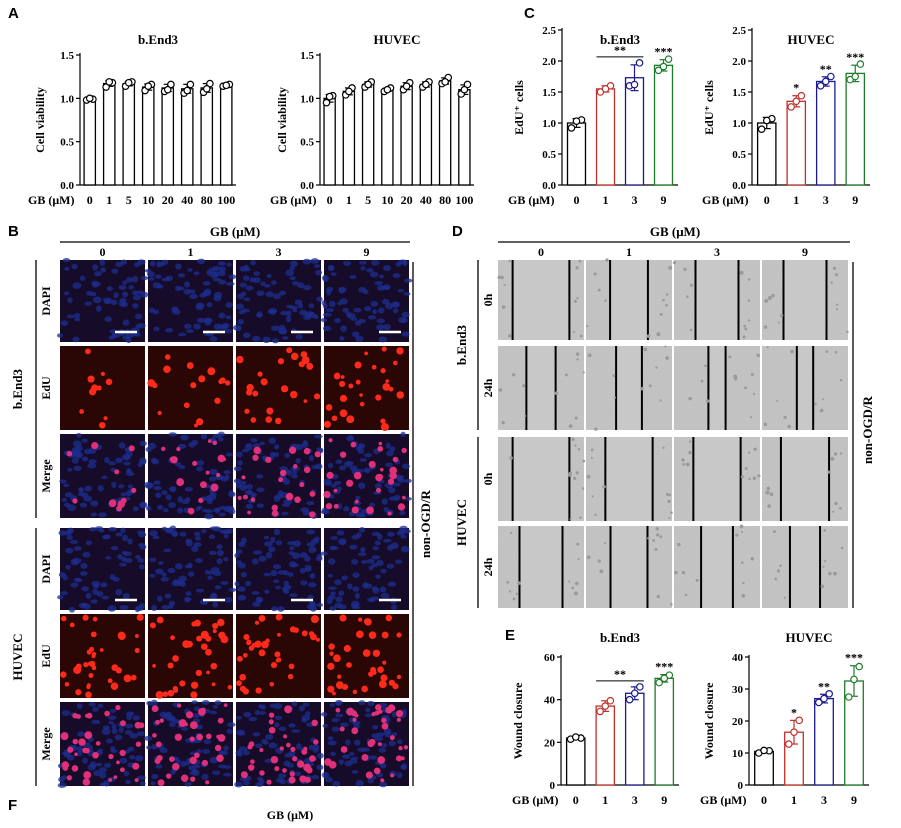 This screenshot has width=901, height=828. What do you see at coordinates (629, 300) in the screenshot?
I see `wound-gap` at bounding box center [629, 300].